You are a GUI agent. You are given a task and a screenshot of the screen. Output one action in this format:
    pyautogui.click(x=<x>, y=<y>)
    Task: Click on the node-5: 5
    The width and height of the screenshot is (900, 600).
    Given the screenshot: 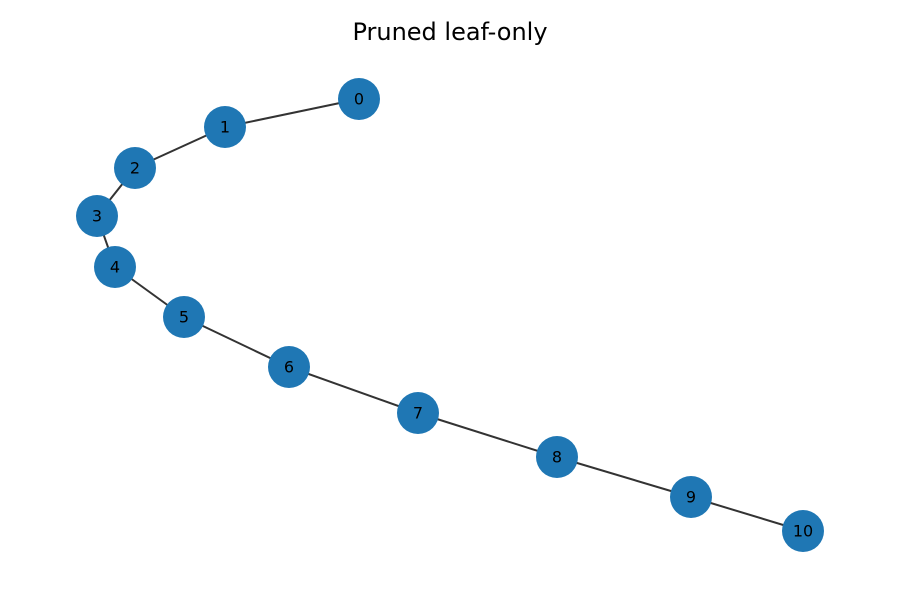 What is the action you would take?
    pyautogui.click(x=184, y=317)
    